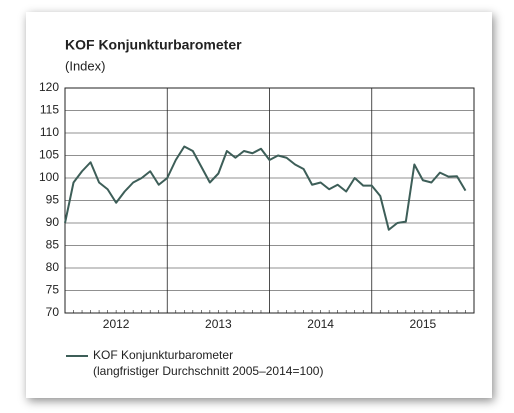  I want to click on y-tick-label: 75, so click(53, 290).